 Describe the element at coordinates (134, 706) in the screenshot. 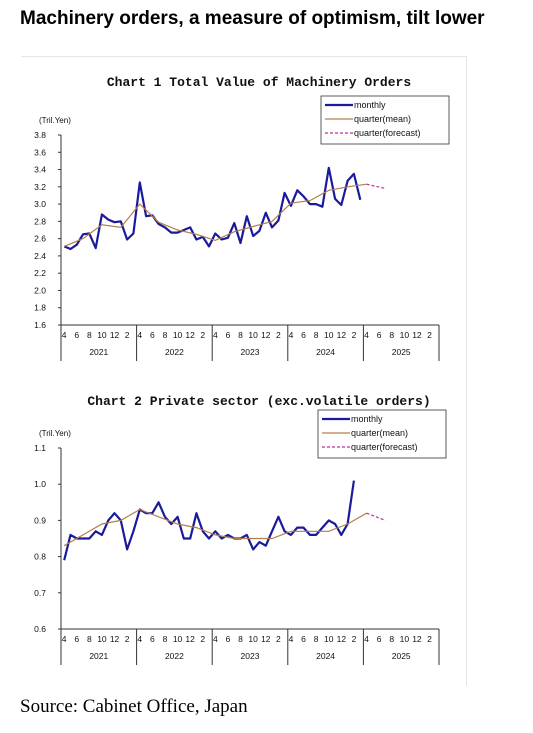

I see `source-note: Source: Cabinet Office, Japan` at that location.